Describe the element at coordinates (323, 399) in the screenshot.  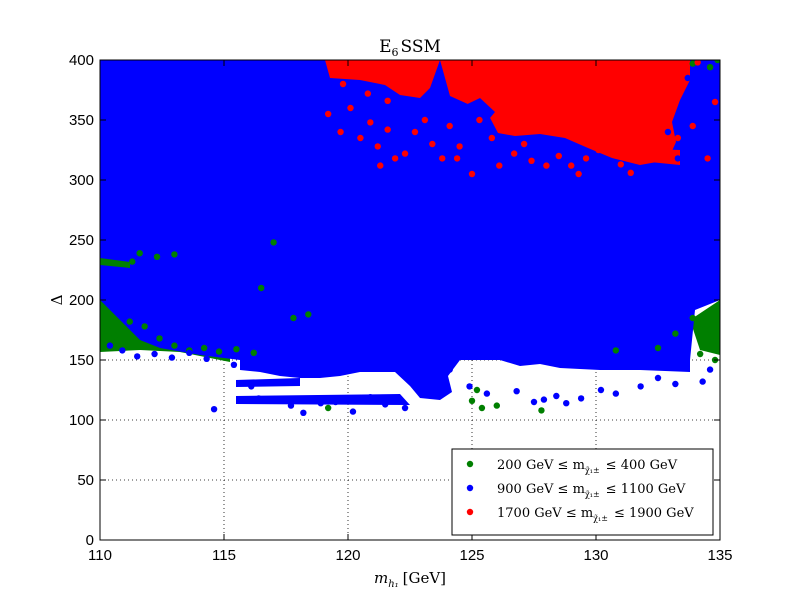
I see `blue-cloud-tail` at that location.